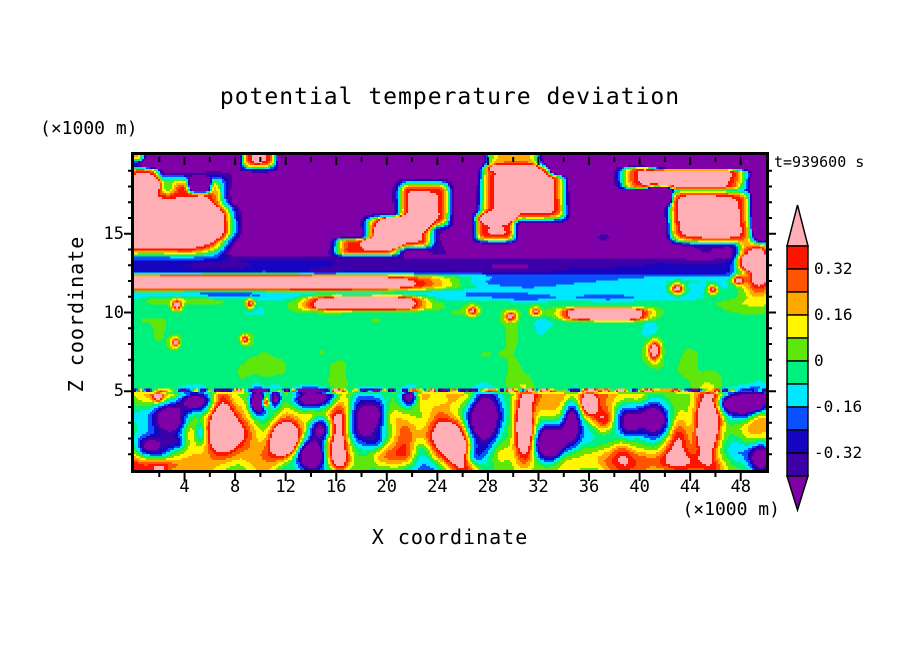 This screenshot has height=654, width=904. Describe the element at coordinates (833, 314) in the screenshot. I see `colorbar-tick-label: 0.16` at that location.